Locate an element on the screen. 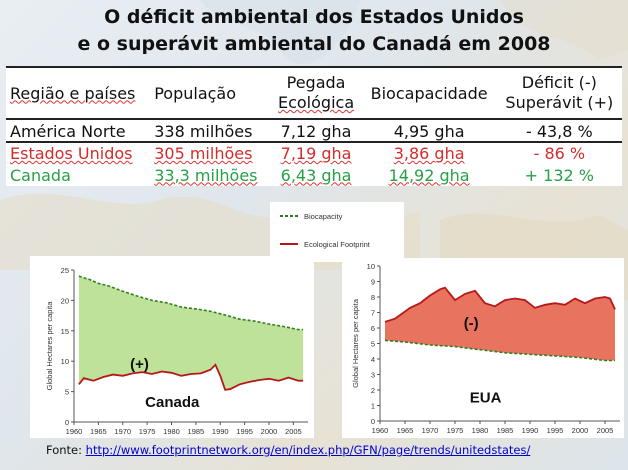 This screenshot has width=628, height=470. cell-biocapacity: 14,92 gha is located at coordinates (429, 175).